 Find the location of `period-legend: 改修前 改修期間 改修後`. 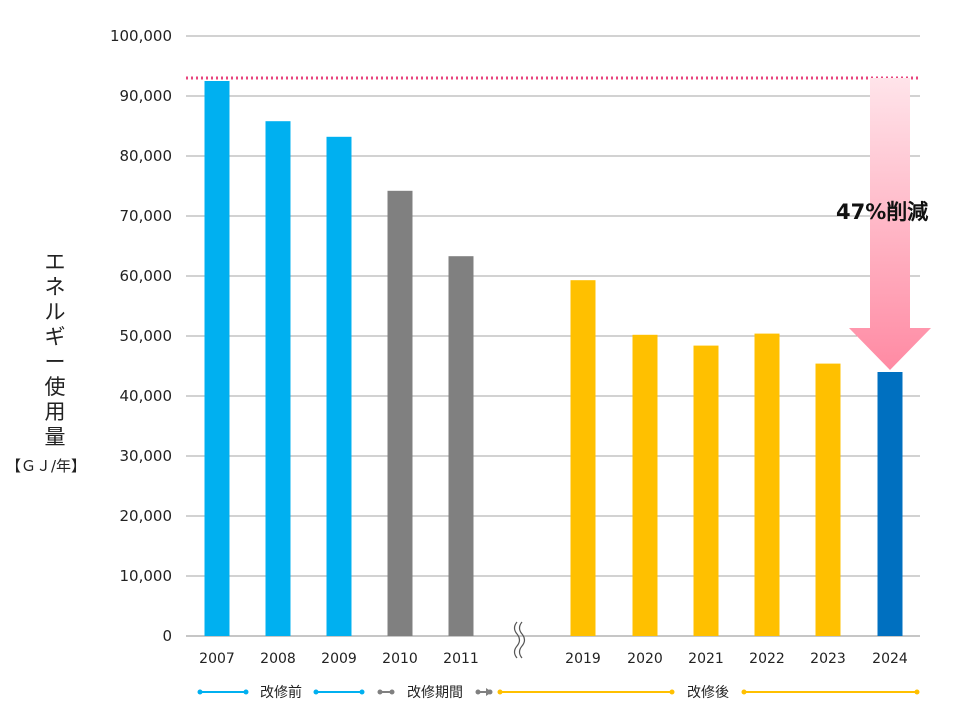

period-legend: 改修前 改修期間 改修後 is located at coordinates (558, 692).